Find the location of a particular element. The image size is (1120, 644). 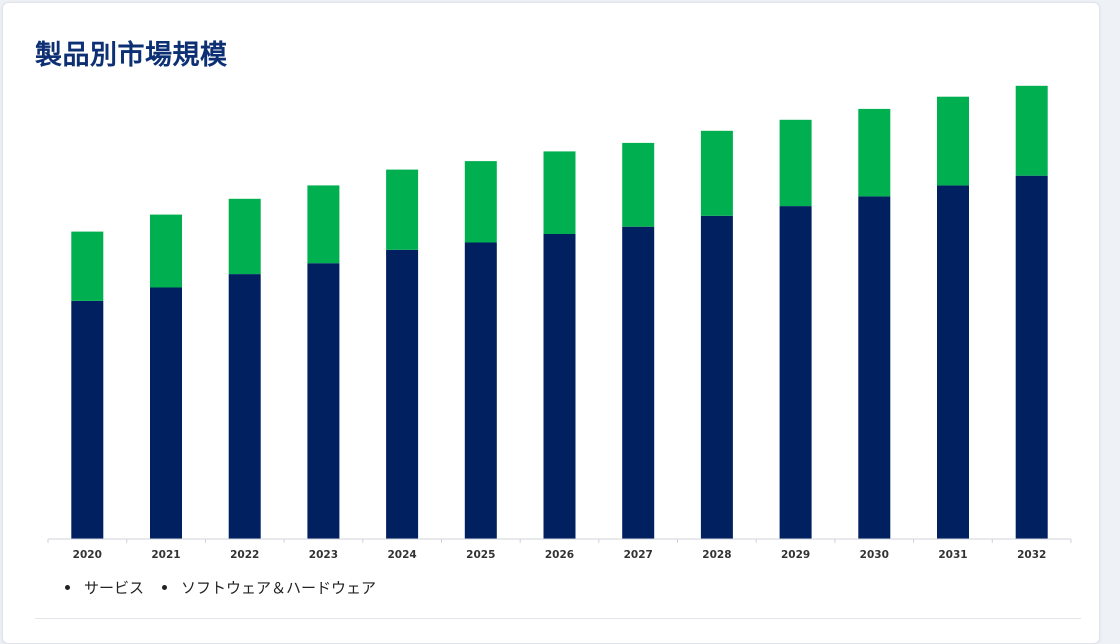

footer-divider is located at coordinates (558, 618).